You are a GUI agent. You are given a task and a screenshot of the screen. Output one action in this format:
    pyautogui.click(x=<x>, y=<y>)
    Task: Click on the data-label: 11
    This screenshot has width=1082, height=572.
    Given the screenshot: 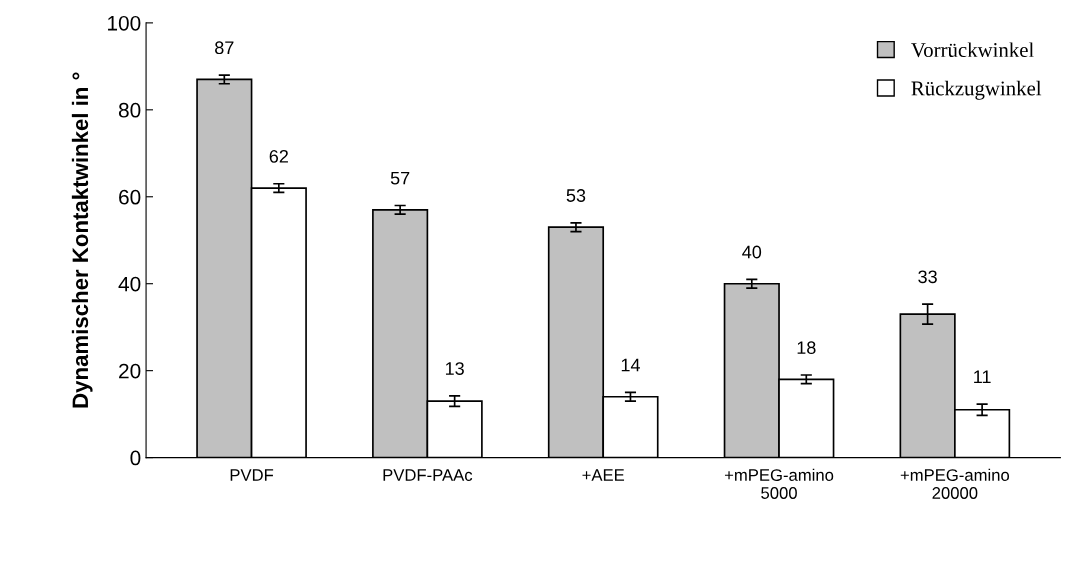 What is the action you would take?
    pyautogui.click(x=982, y=376)
    